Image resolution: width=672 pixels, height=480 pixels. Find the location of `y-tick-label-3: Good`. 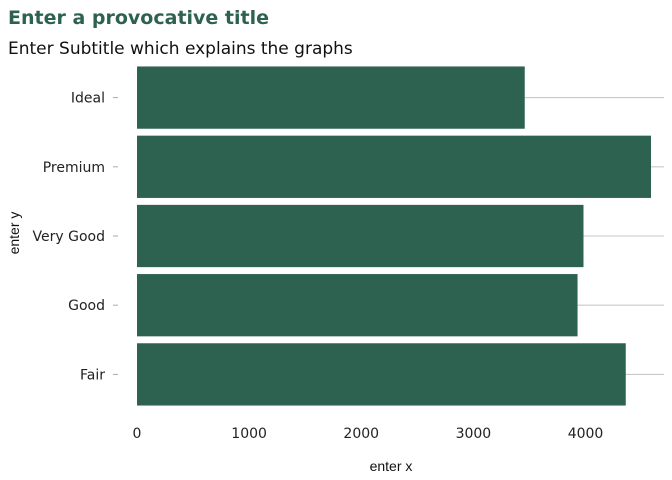

y-tick-label-3: Good is located at coordinates (86, 306).